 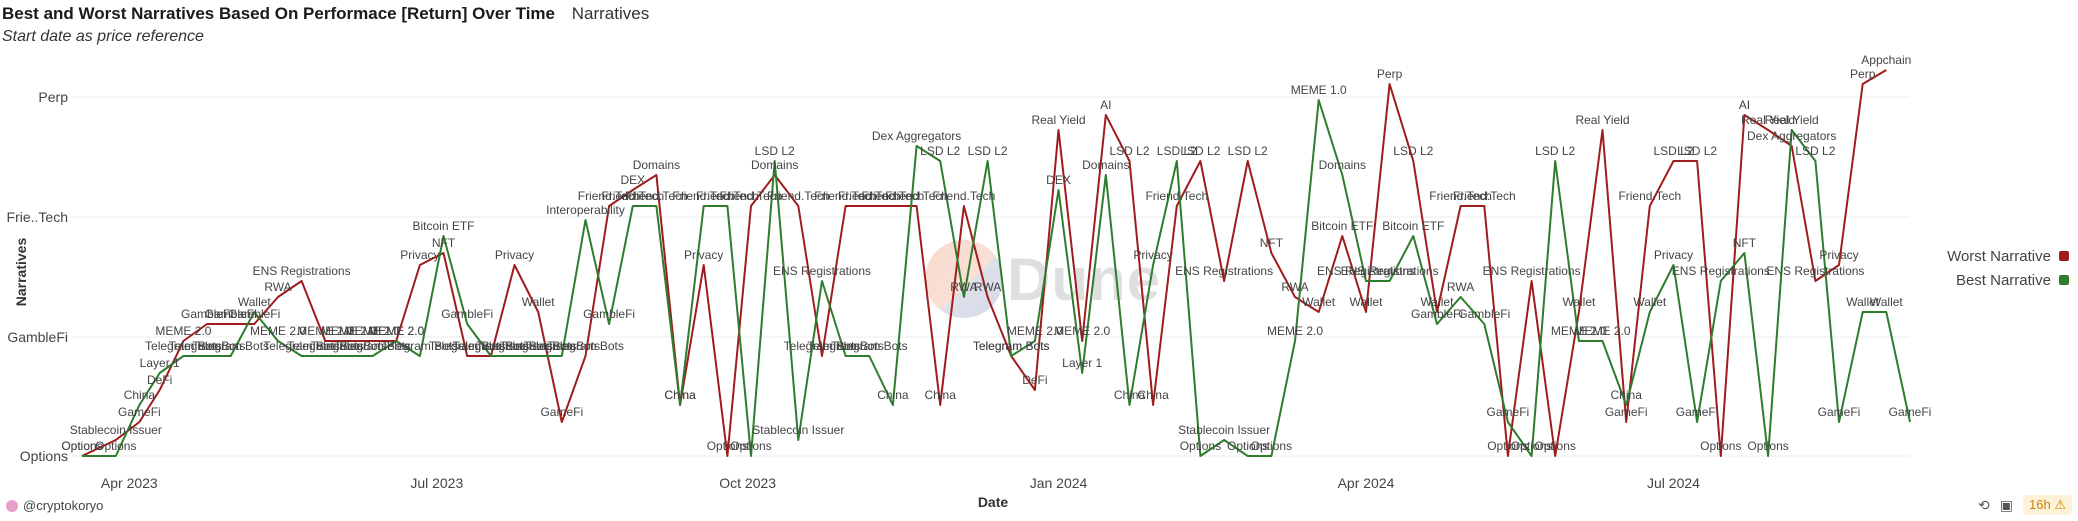 I want to click on warning-icon: ⚠, so click(x=2060, y=504).